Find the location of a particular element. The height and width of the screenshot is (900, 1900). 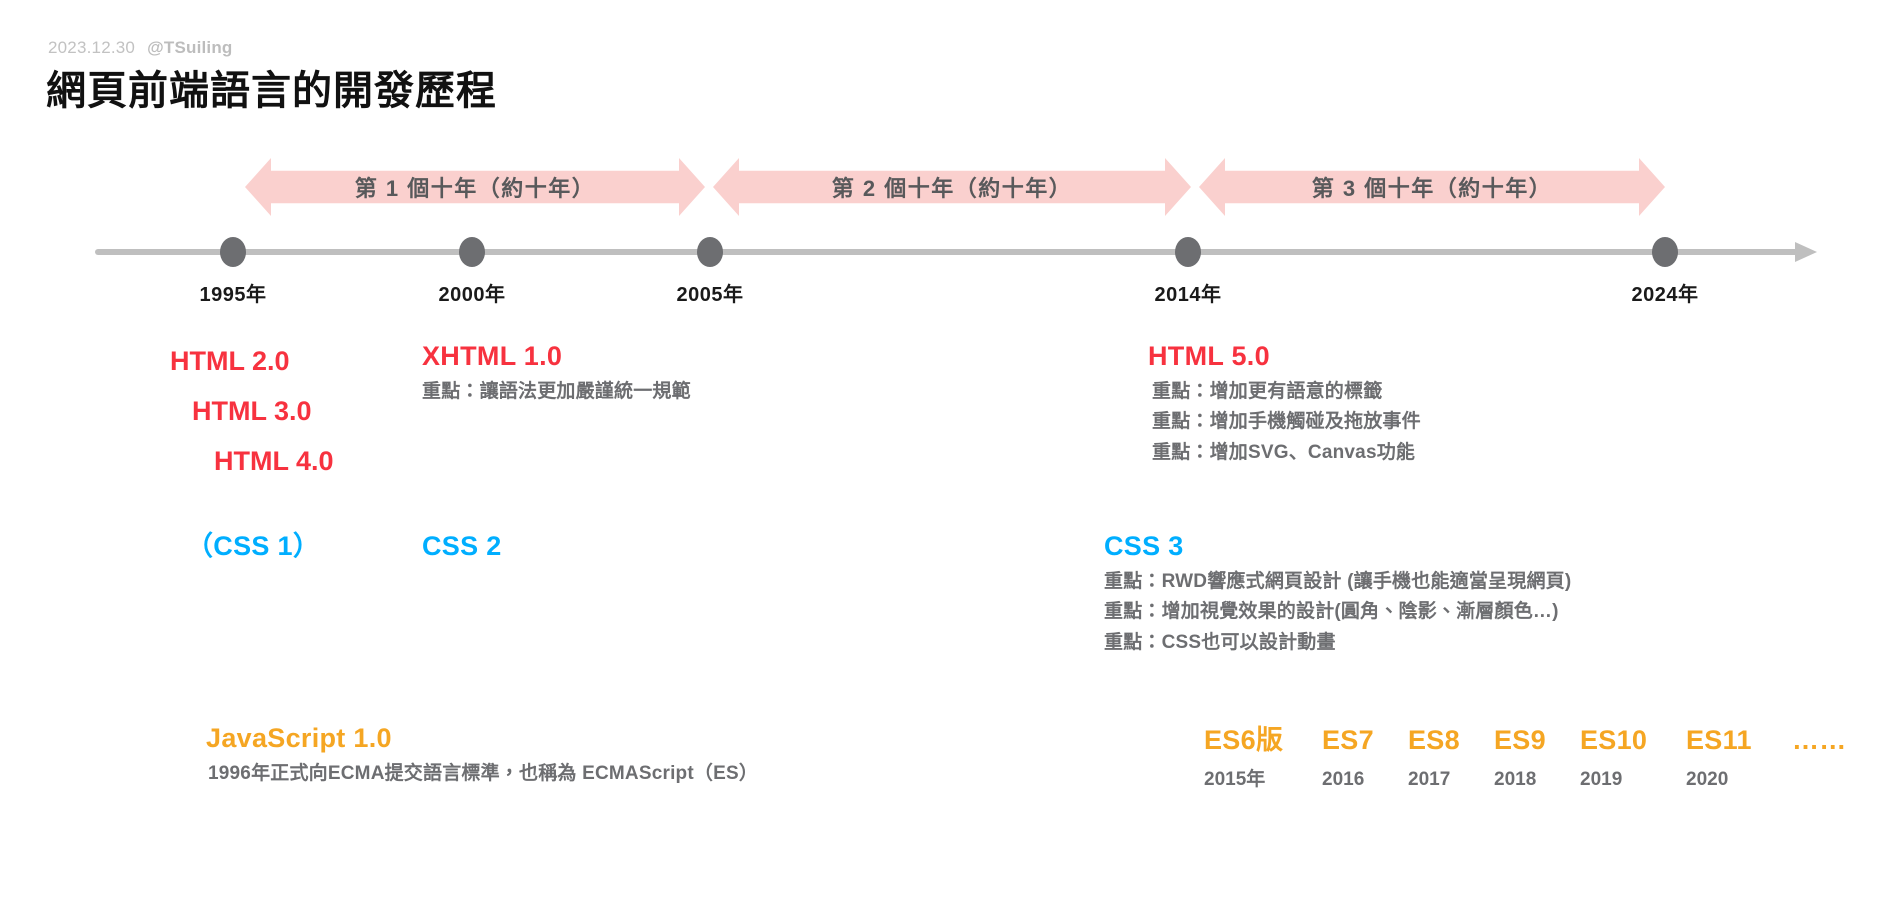

timeline-year-label: 2014年 is located at coordinates (1188, 295).